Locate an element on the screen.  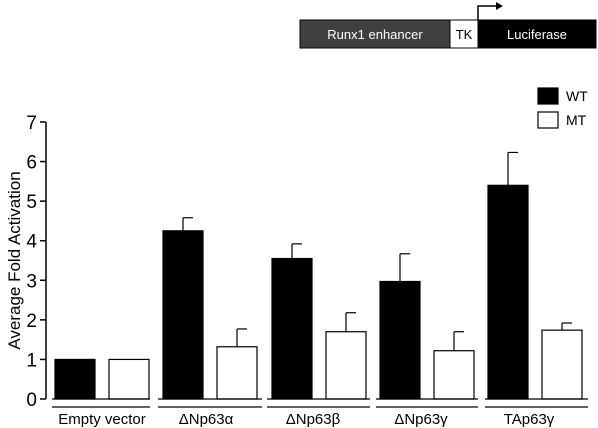
legend-swatch-mt is located at coordinates (548, 120).